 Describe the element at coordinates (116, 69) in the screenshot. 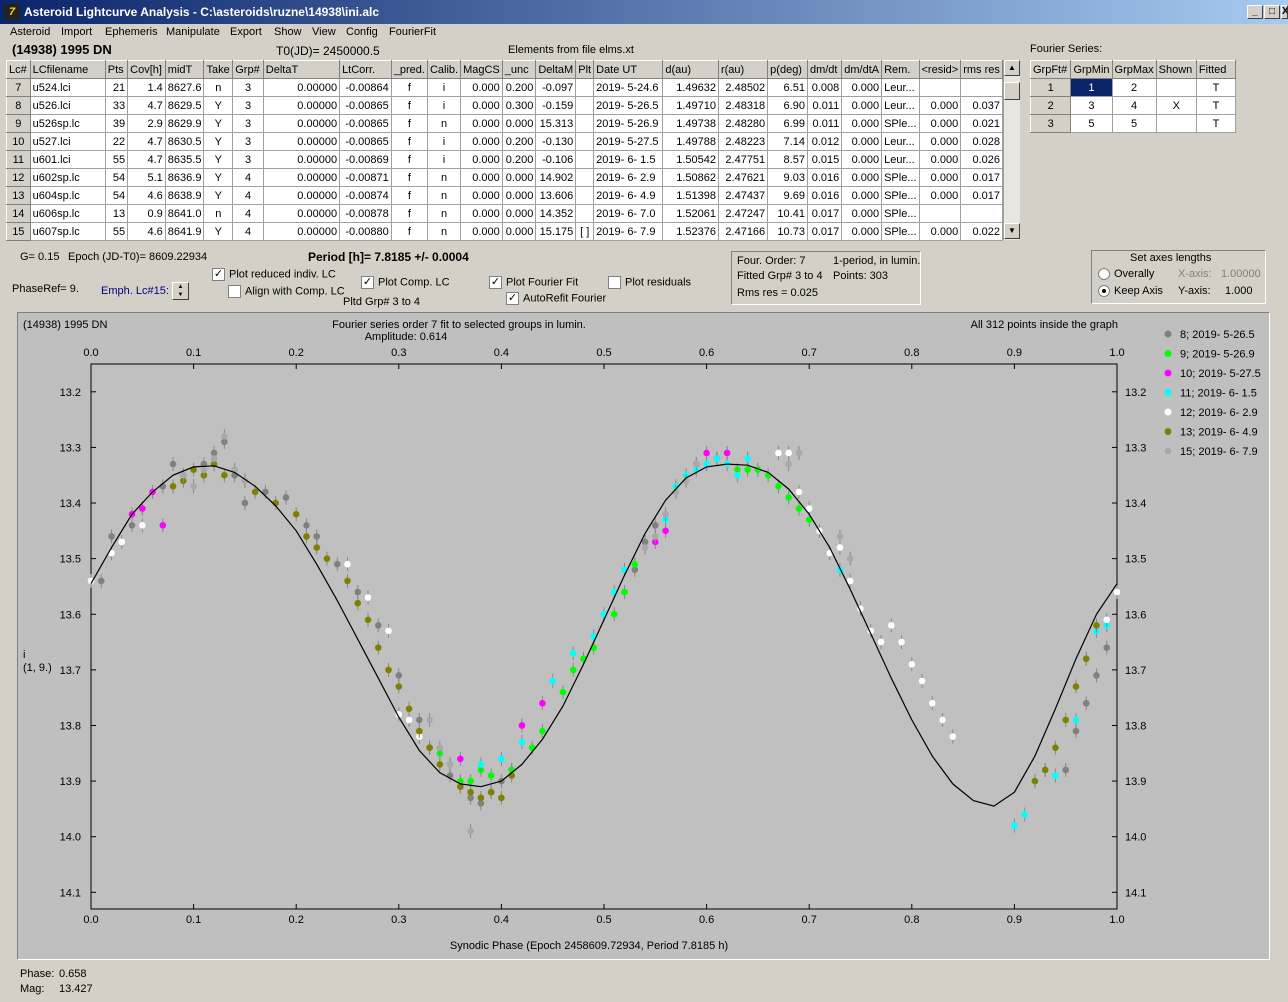

I see `column-header: Pts` at that location.